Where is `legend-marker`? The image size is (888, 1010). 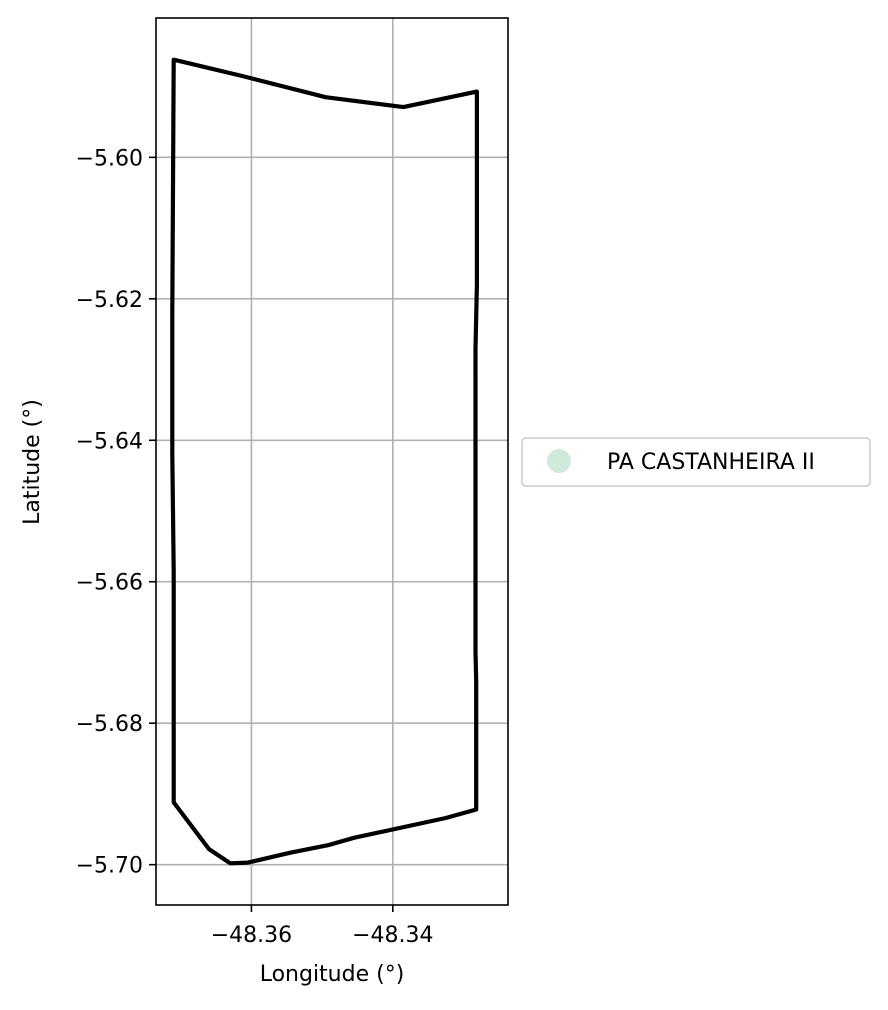
legend-marker is located at coordinates (559, 461).